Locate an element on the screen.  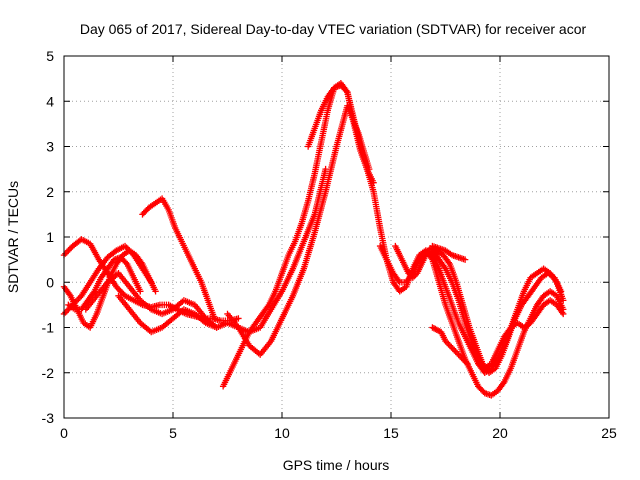
y-tick-label: -3 is located at coordinates (48, 418).